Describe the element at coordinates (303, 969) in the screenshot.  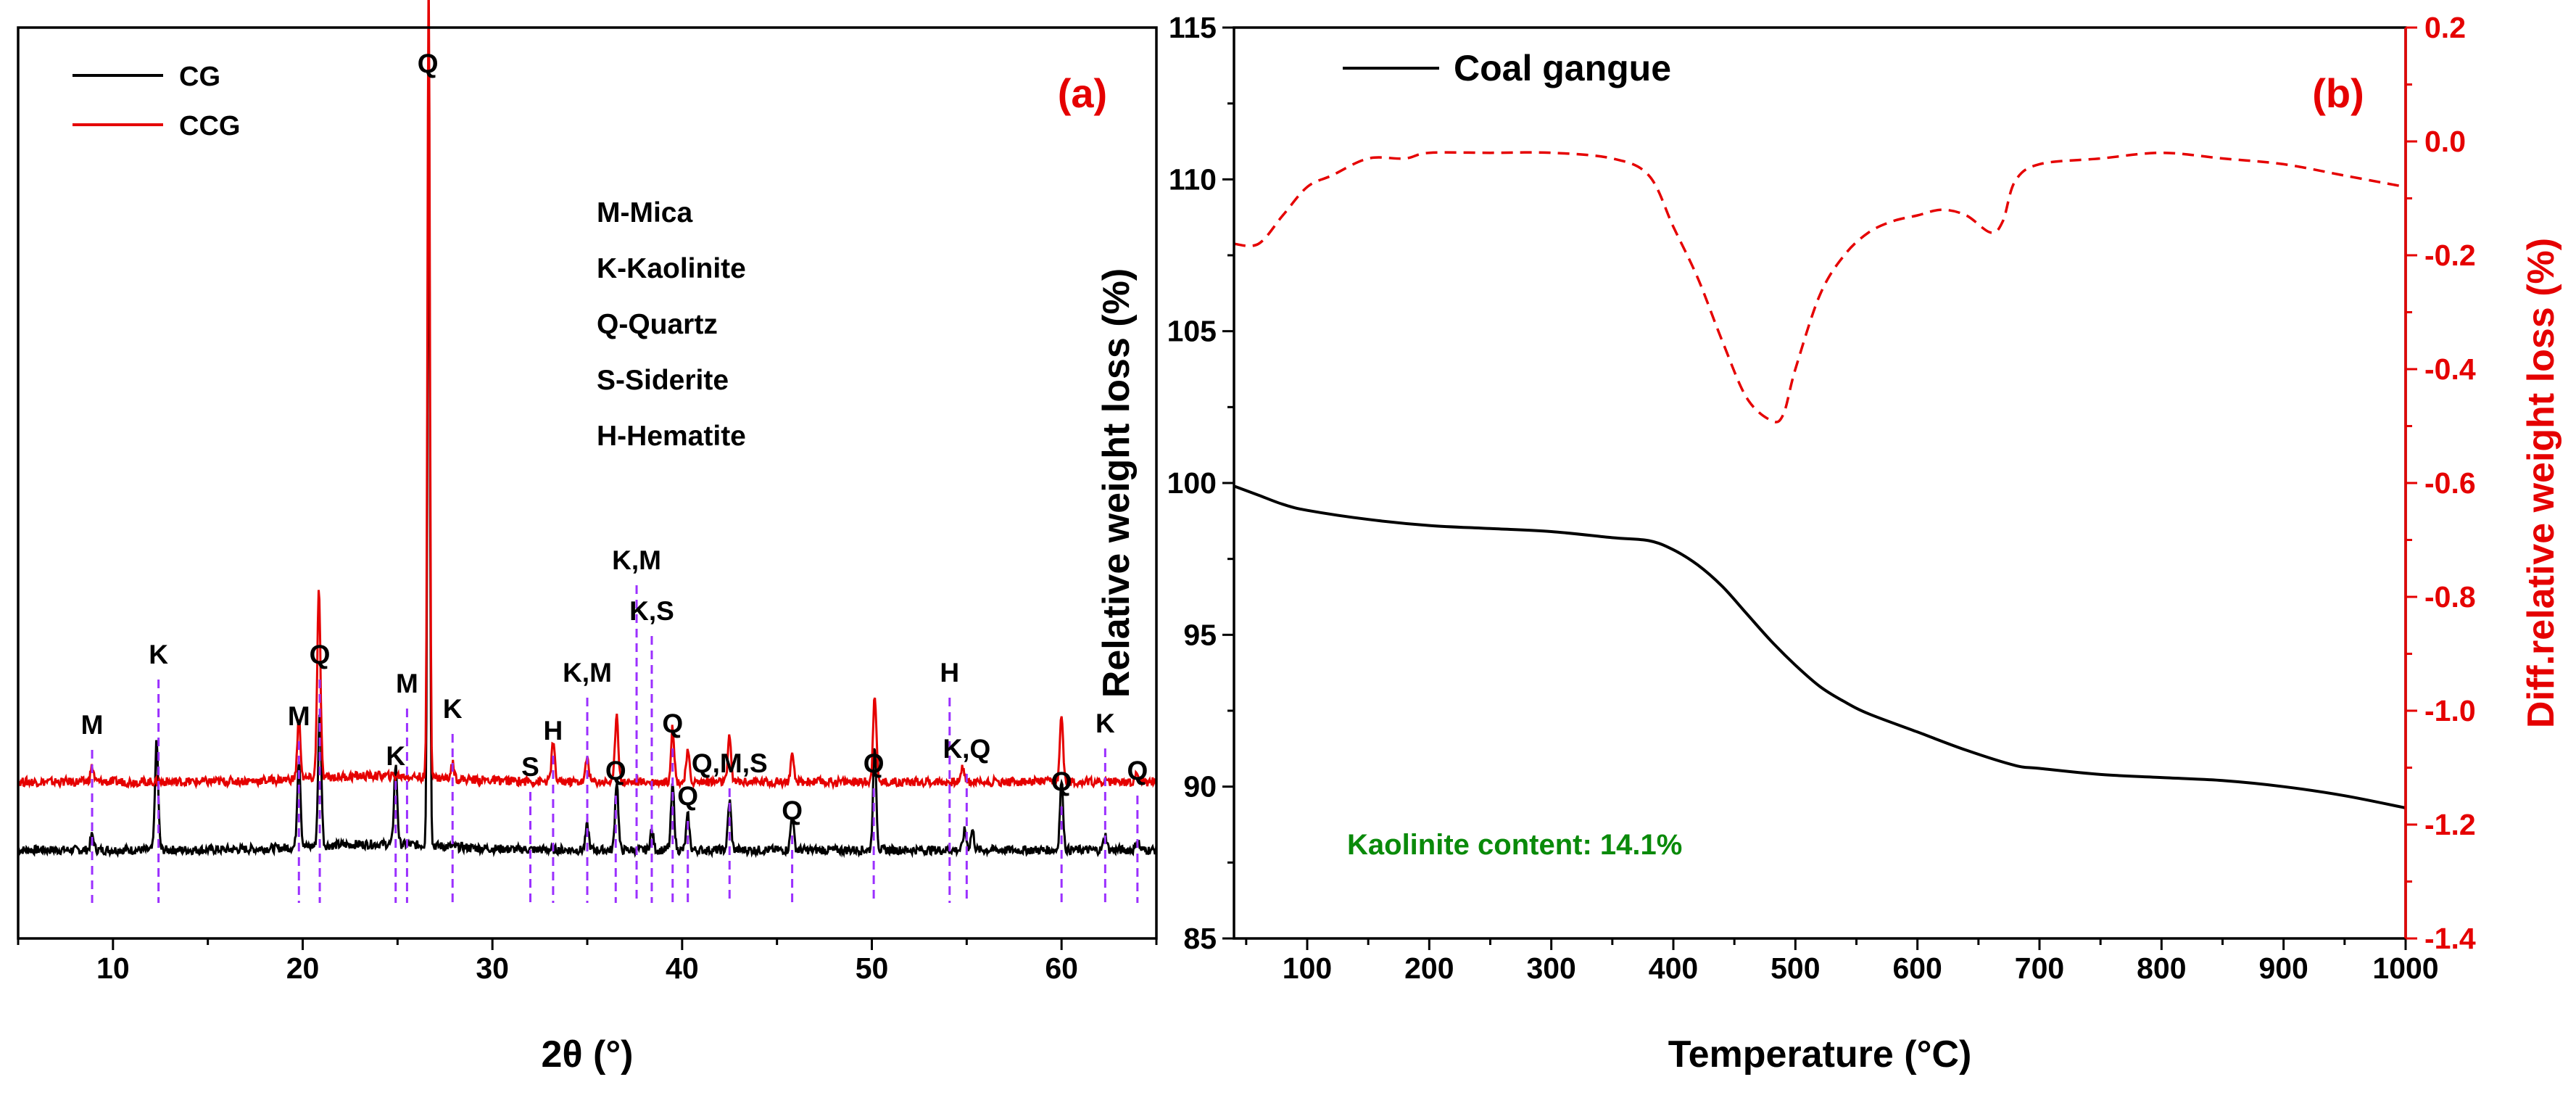
I see `xrd-x-tick-label: 20` at that location.